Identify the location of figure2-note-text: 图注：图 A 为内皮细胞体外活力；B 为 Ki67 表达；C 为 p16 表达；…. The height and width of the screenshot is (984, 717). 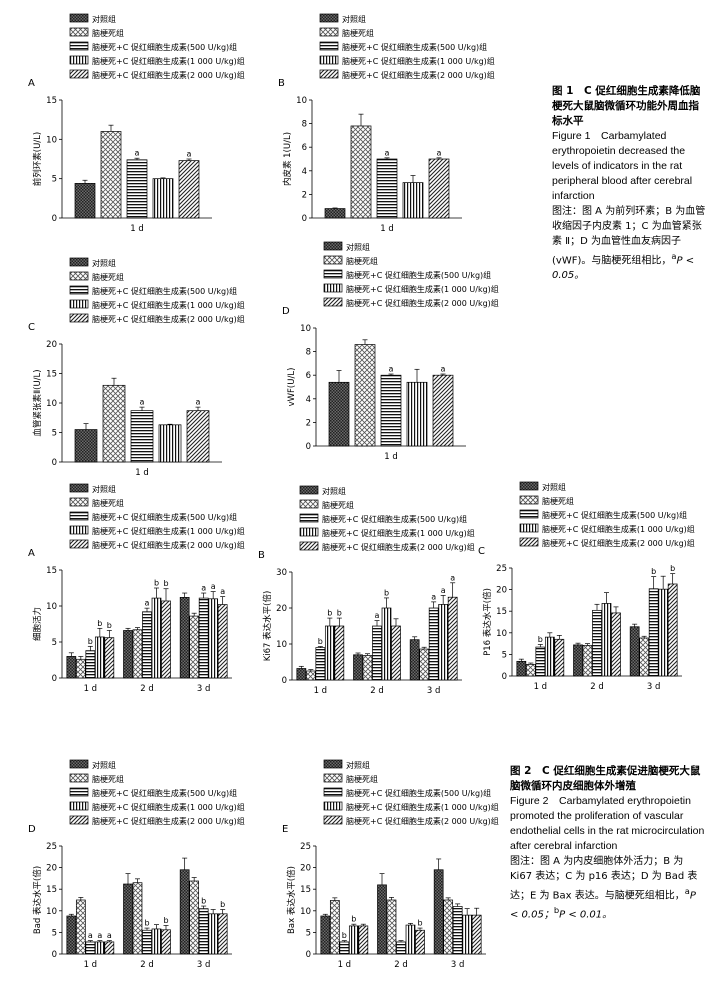
(604, 879).